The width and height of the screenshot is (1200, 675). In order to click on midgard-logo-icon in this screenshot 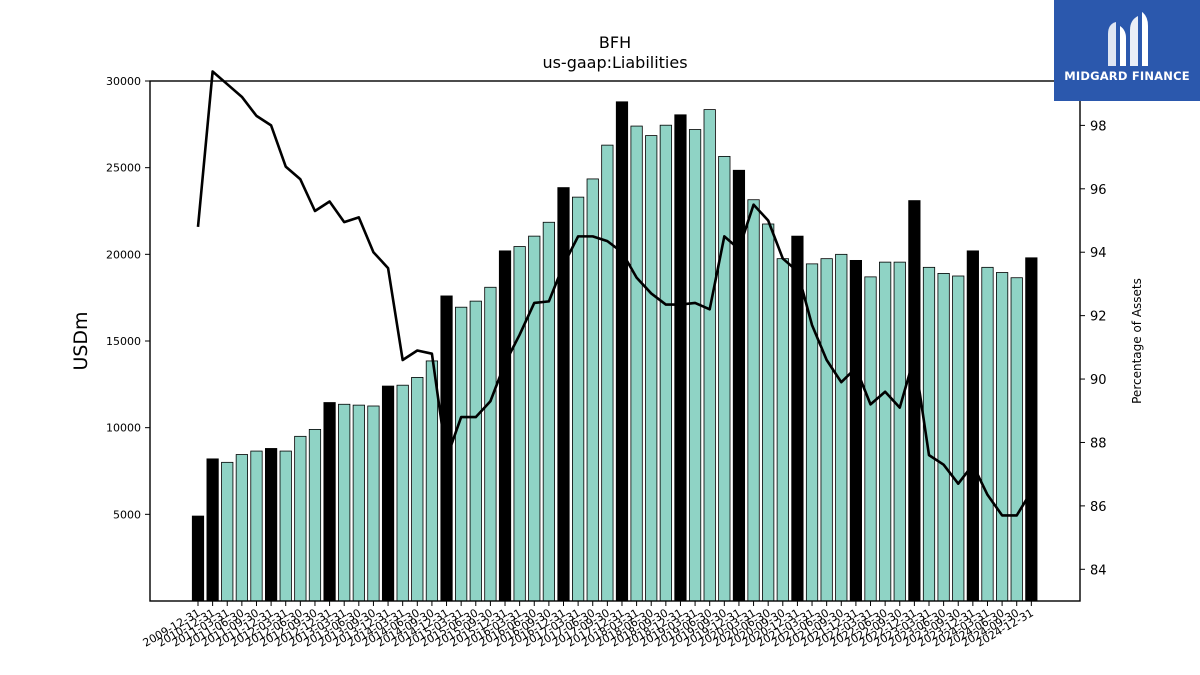, I will do `click(1128, 39)`.